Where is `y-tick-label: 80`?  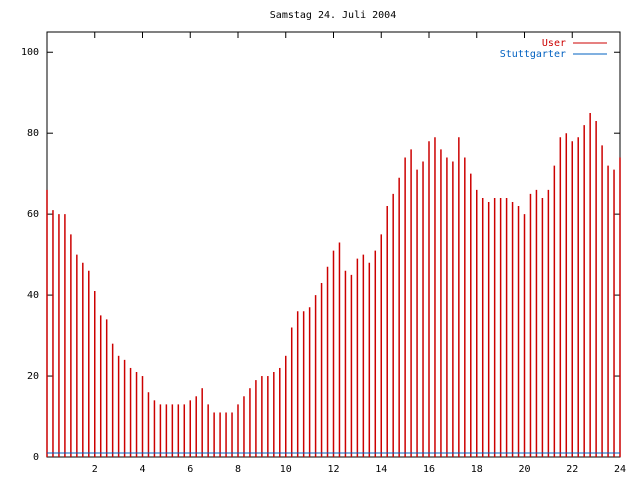 y-tick-label: 80 is located at coordinates (33, 133).